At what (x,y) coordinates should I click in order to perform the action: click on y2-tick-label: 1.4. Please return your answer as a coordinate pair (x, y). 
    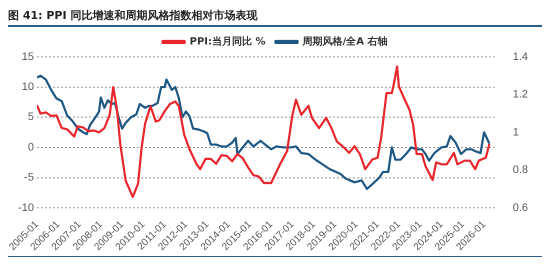
    Looking at the image, I should click on (520, 56).